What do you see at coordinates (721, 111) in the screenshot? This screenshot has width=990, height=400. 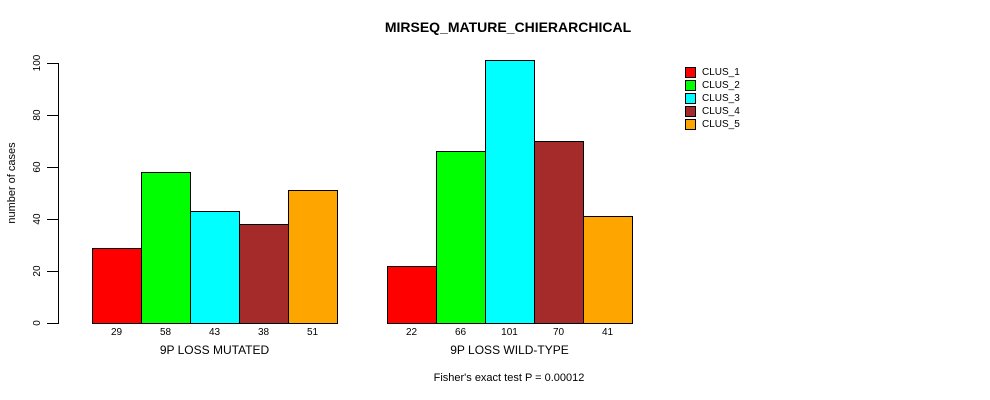 I see `legend-label: CLUS_4` at bounding box center [721, 111].